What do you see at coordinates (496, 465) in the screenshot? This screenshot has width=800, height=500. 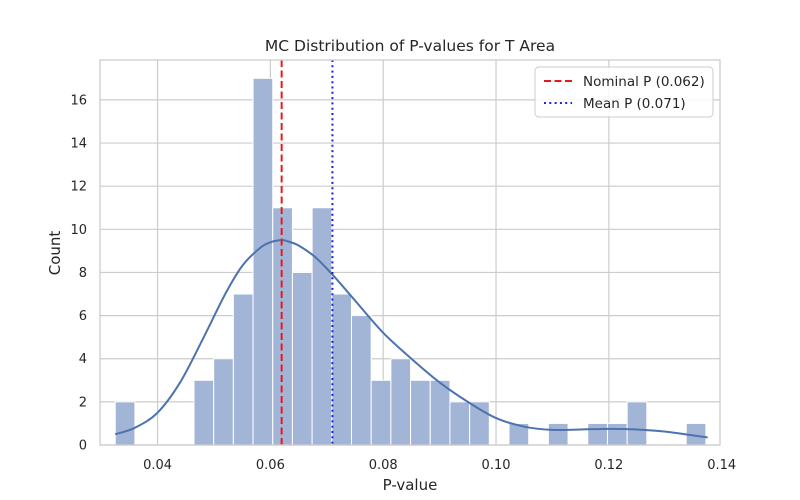 I see `x-tick-label-3: 0.10` at bounding box center [496, 465].